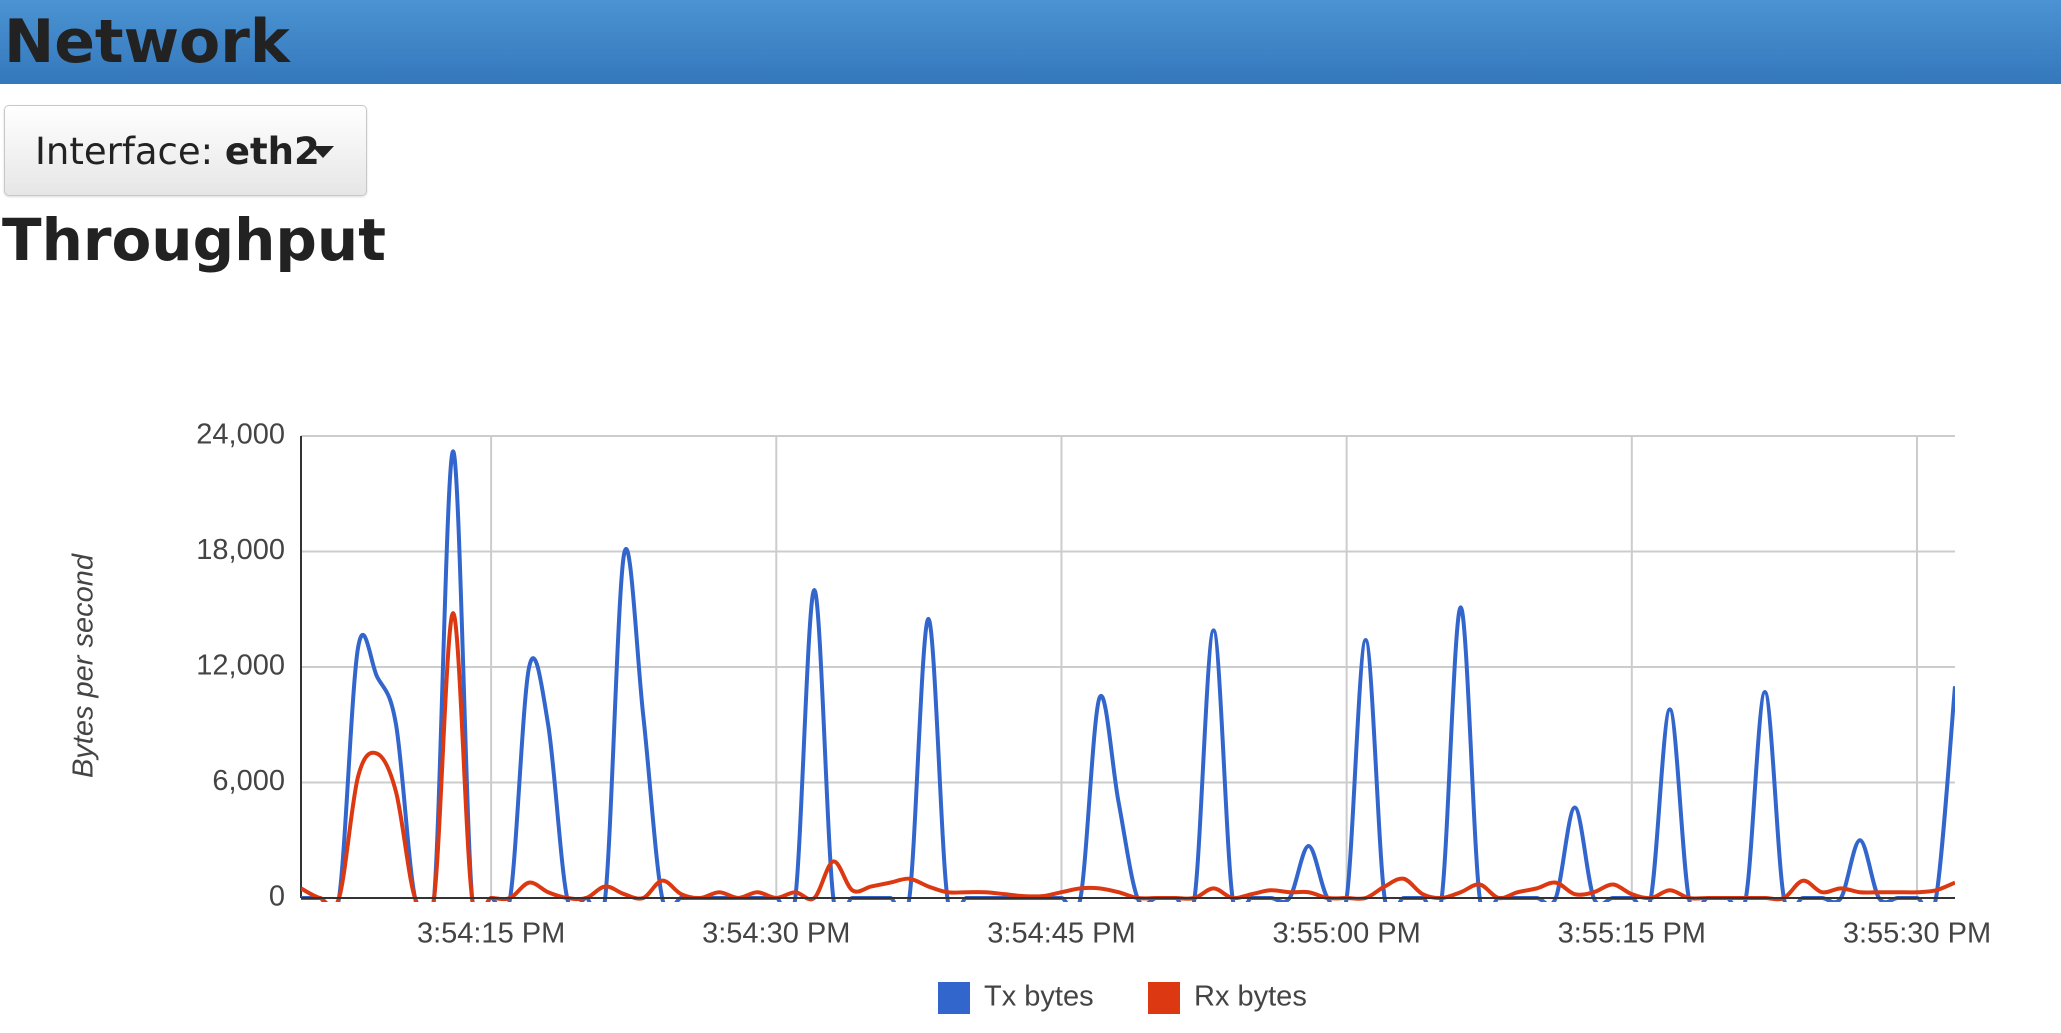 Image resolution: width=2061 pixels, height=1033 pixels. Describe the element at coordinates (272, 151) in the screenshot. I see `dropdown-value: eth2` at that location.